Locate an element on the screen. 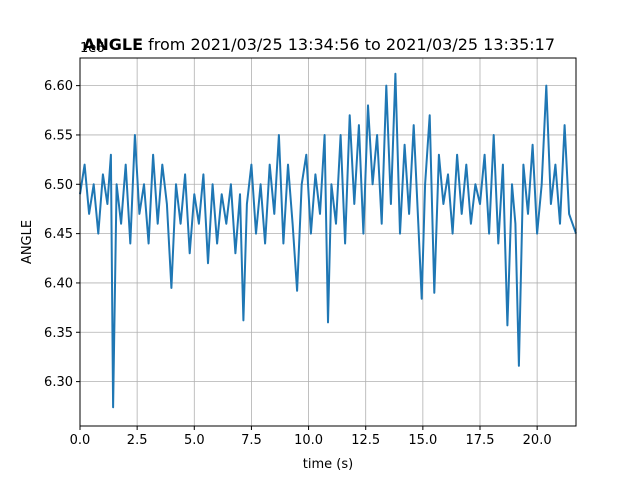 Image resolution: width=640 pixels, height=480 pixels. chart-title-bold: ANGLE is located at coordinates (113, 44).